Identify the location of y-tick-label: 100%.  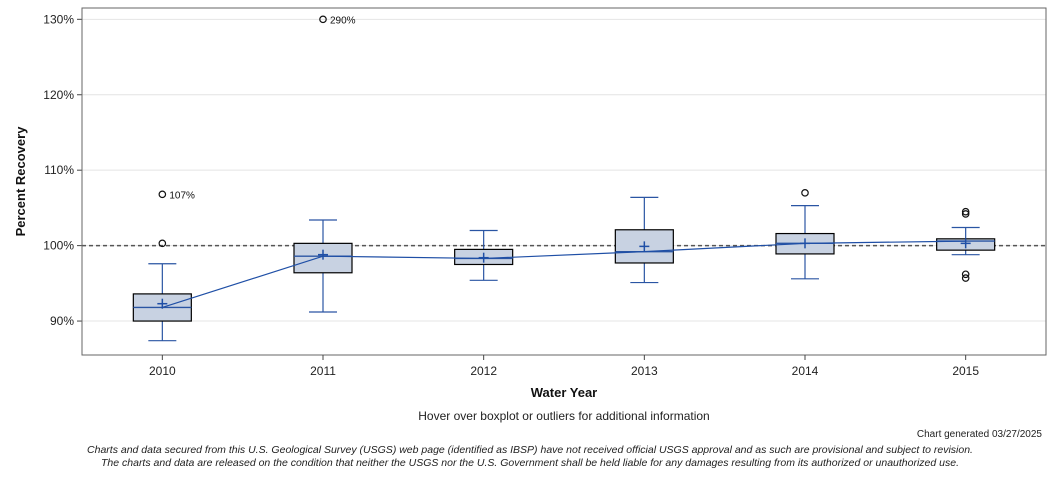
(58, 246).